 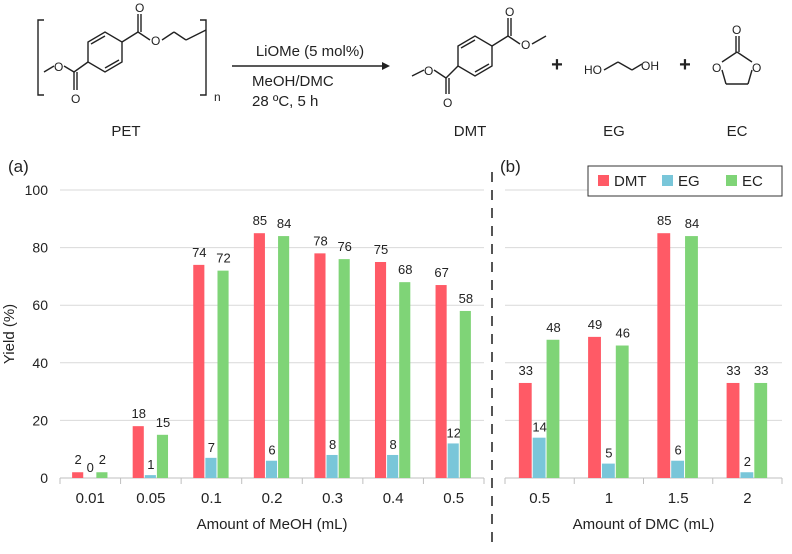 What do you see at coordinates (737, 131) in the screenshot?
I see `ec-label: EC` at bounding box center [737, 131].